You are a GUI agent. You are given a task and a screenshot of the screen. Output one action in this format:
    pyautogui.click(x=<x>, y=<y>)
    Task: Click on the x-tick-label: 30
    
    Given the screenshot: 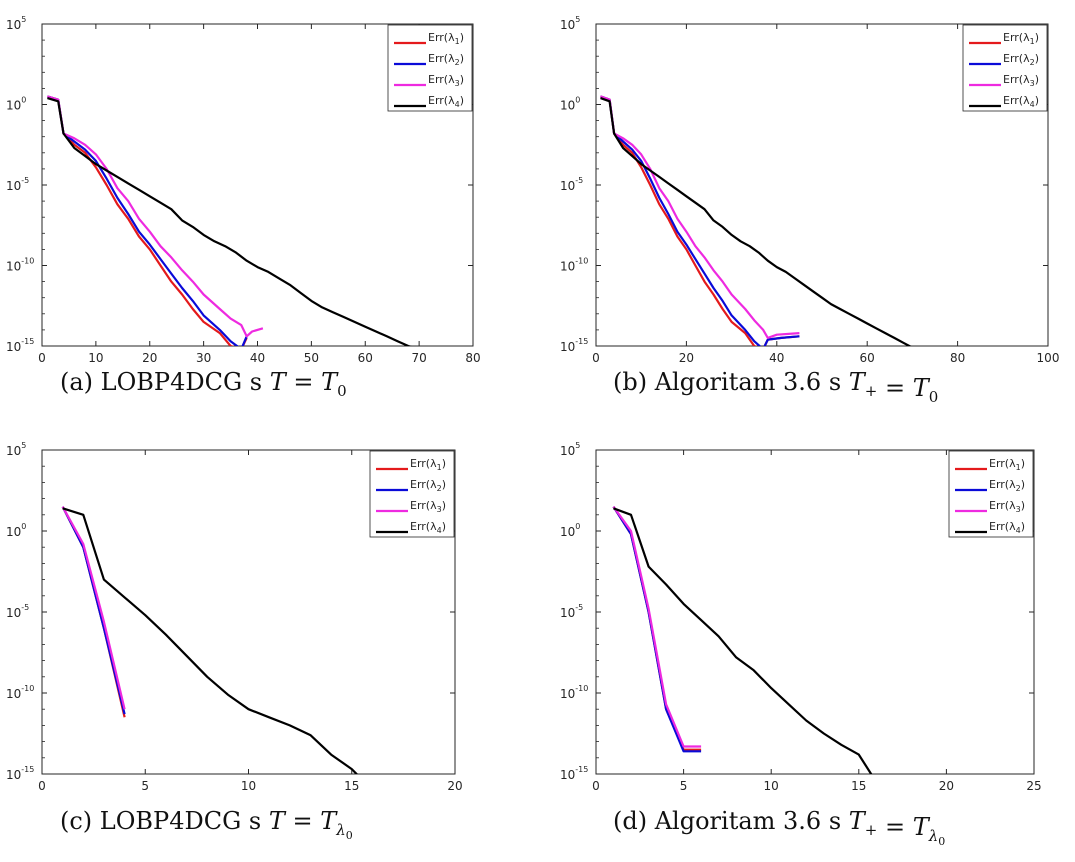 What is the action you would take?
    pyautogui.click(x=203, y=358)
    